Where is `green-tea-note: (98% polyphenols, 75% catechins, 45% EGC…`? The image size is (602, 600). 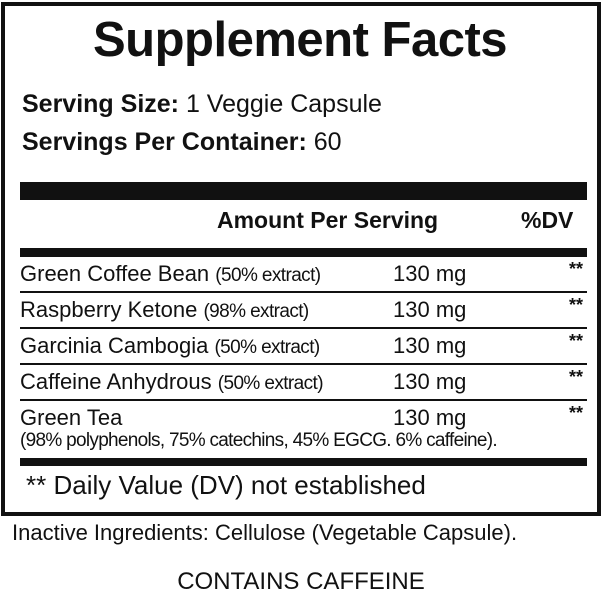
green-tea-note: (98% polyphenols, 75% catechins, 45% EGC… is located at coordinates (259, 440).